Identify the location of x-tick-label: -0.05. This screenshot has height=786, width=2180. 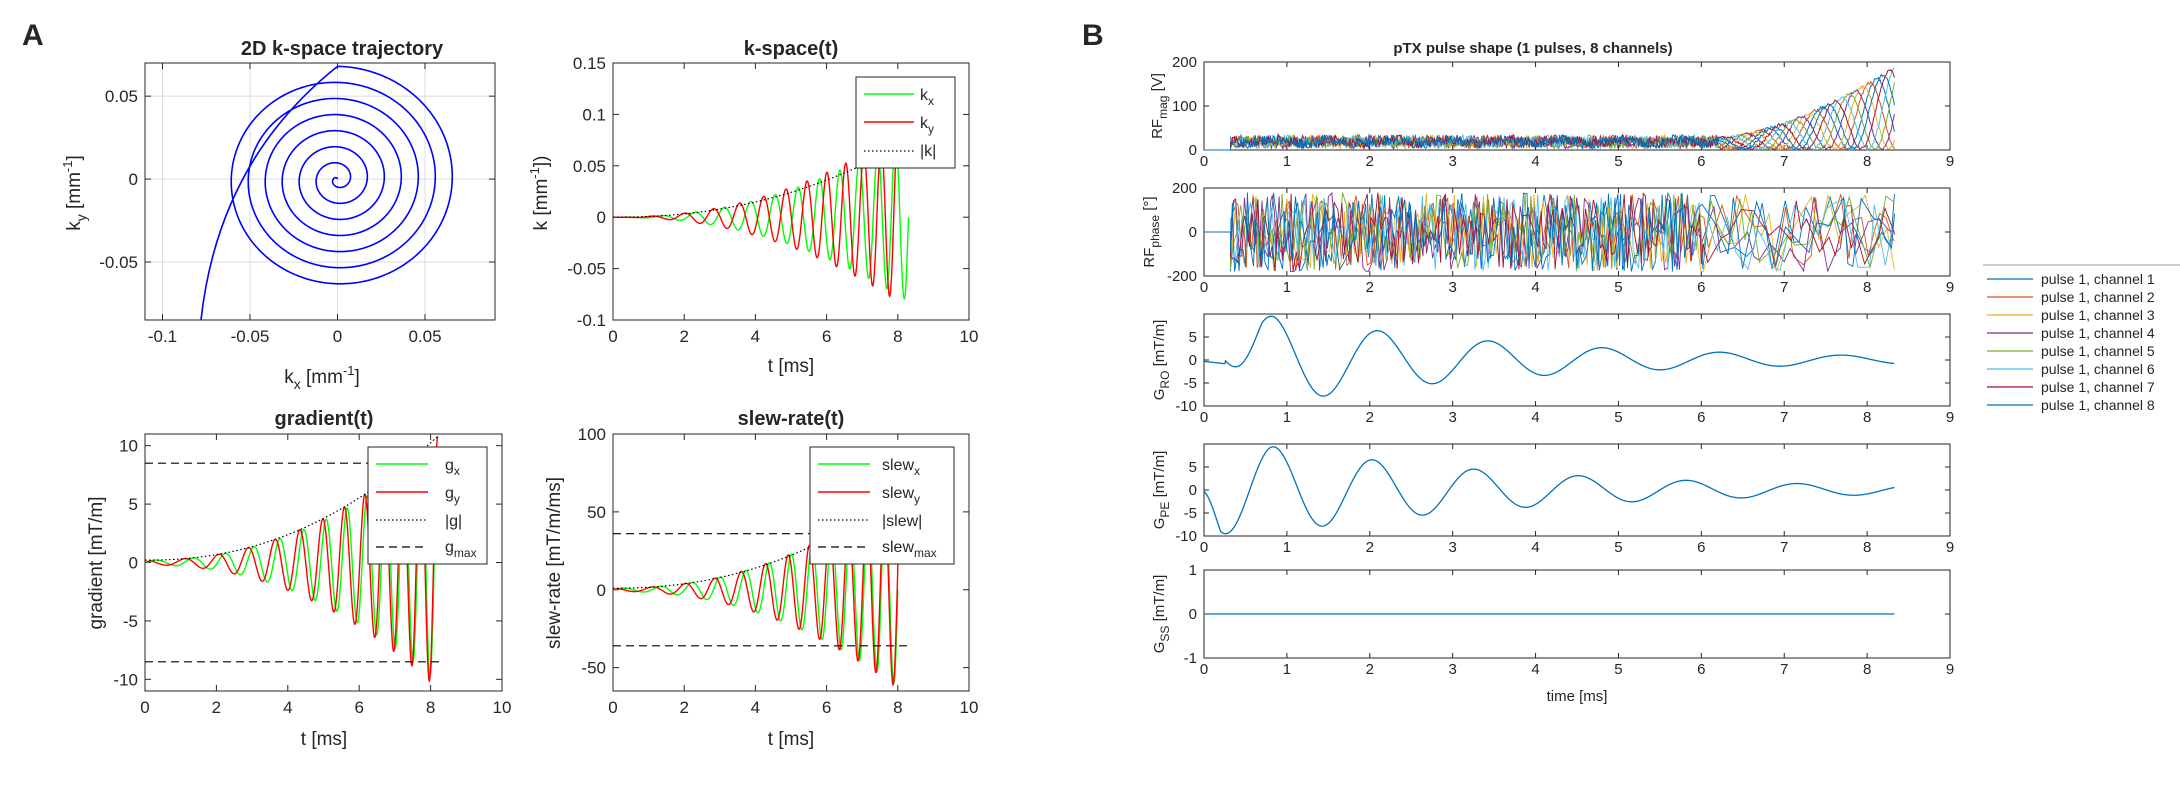
(250, 336).